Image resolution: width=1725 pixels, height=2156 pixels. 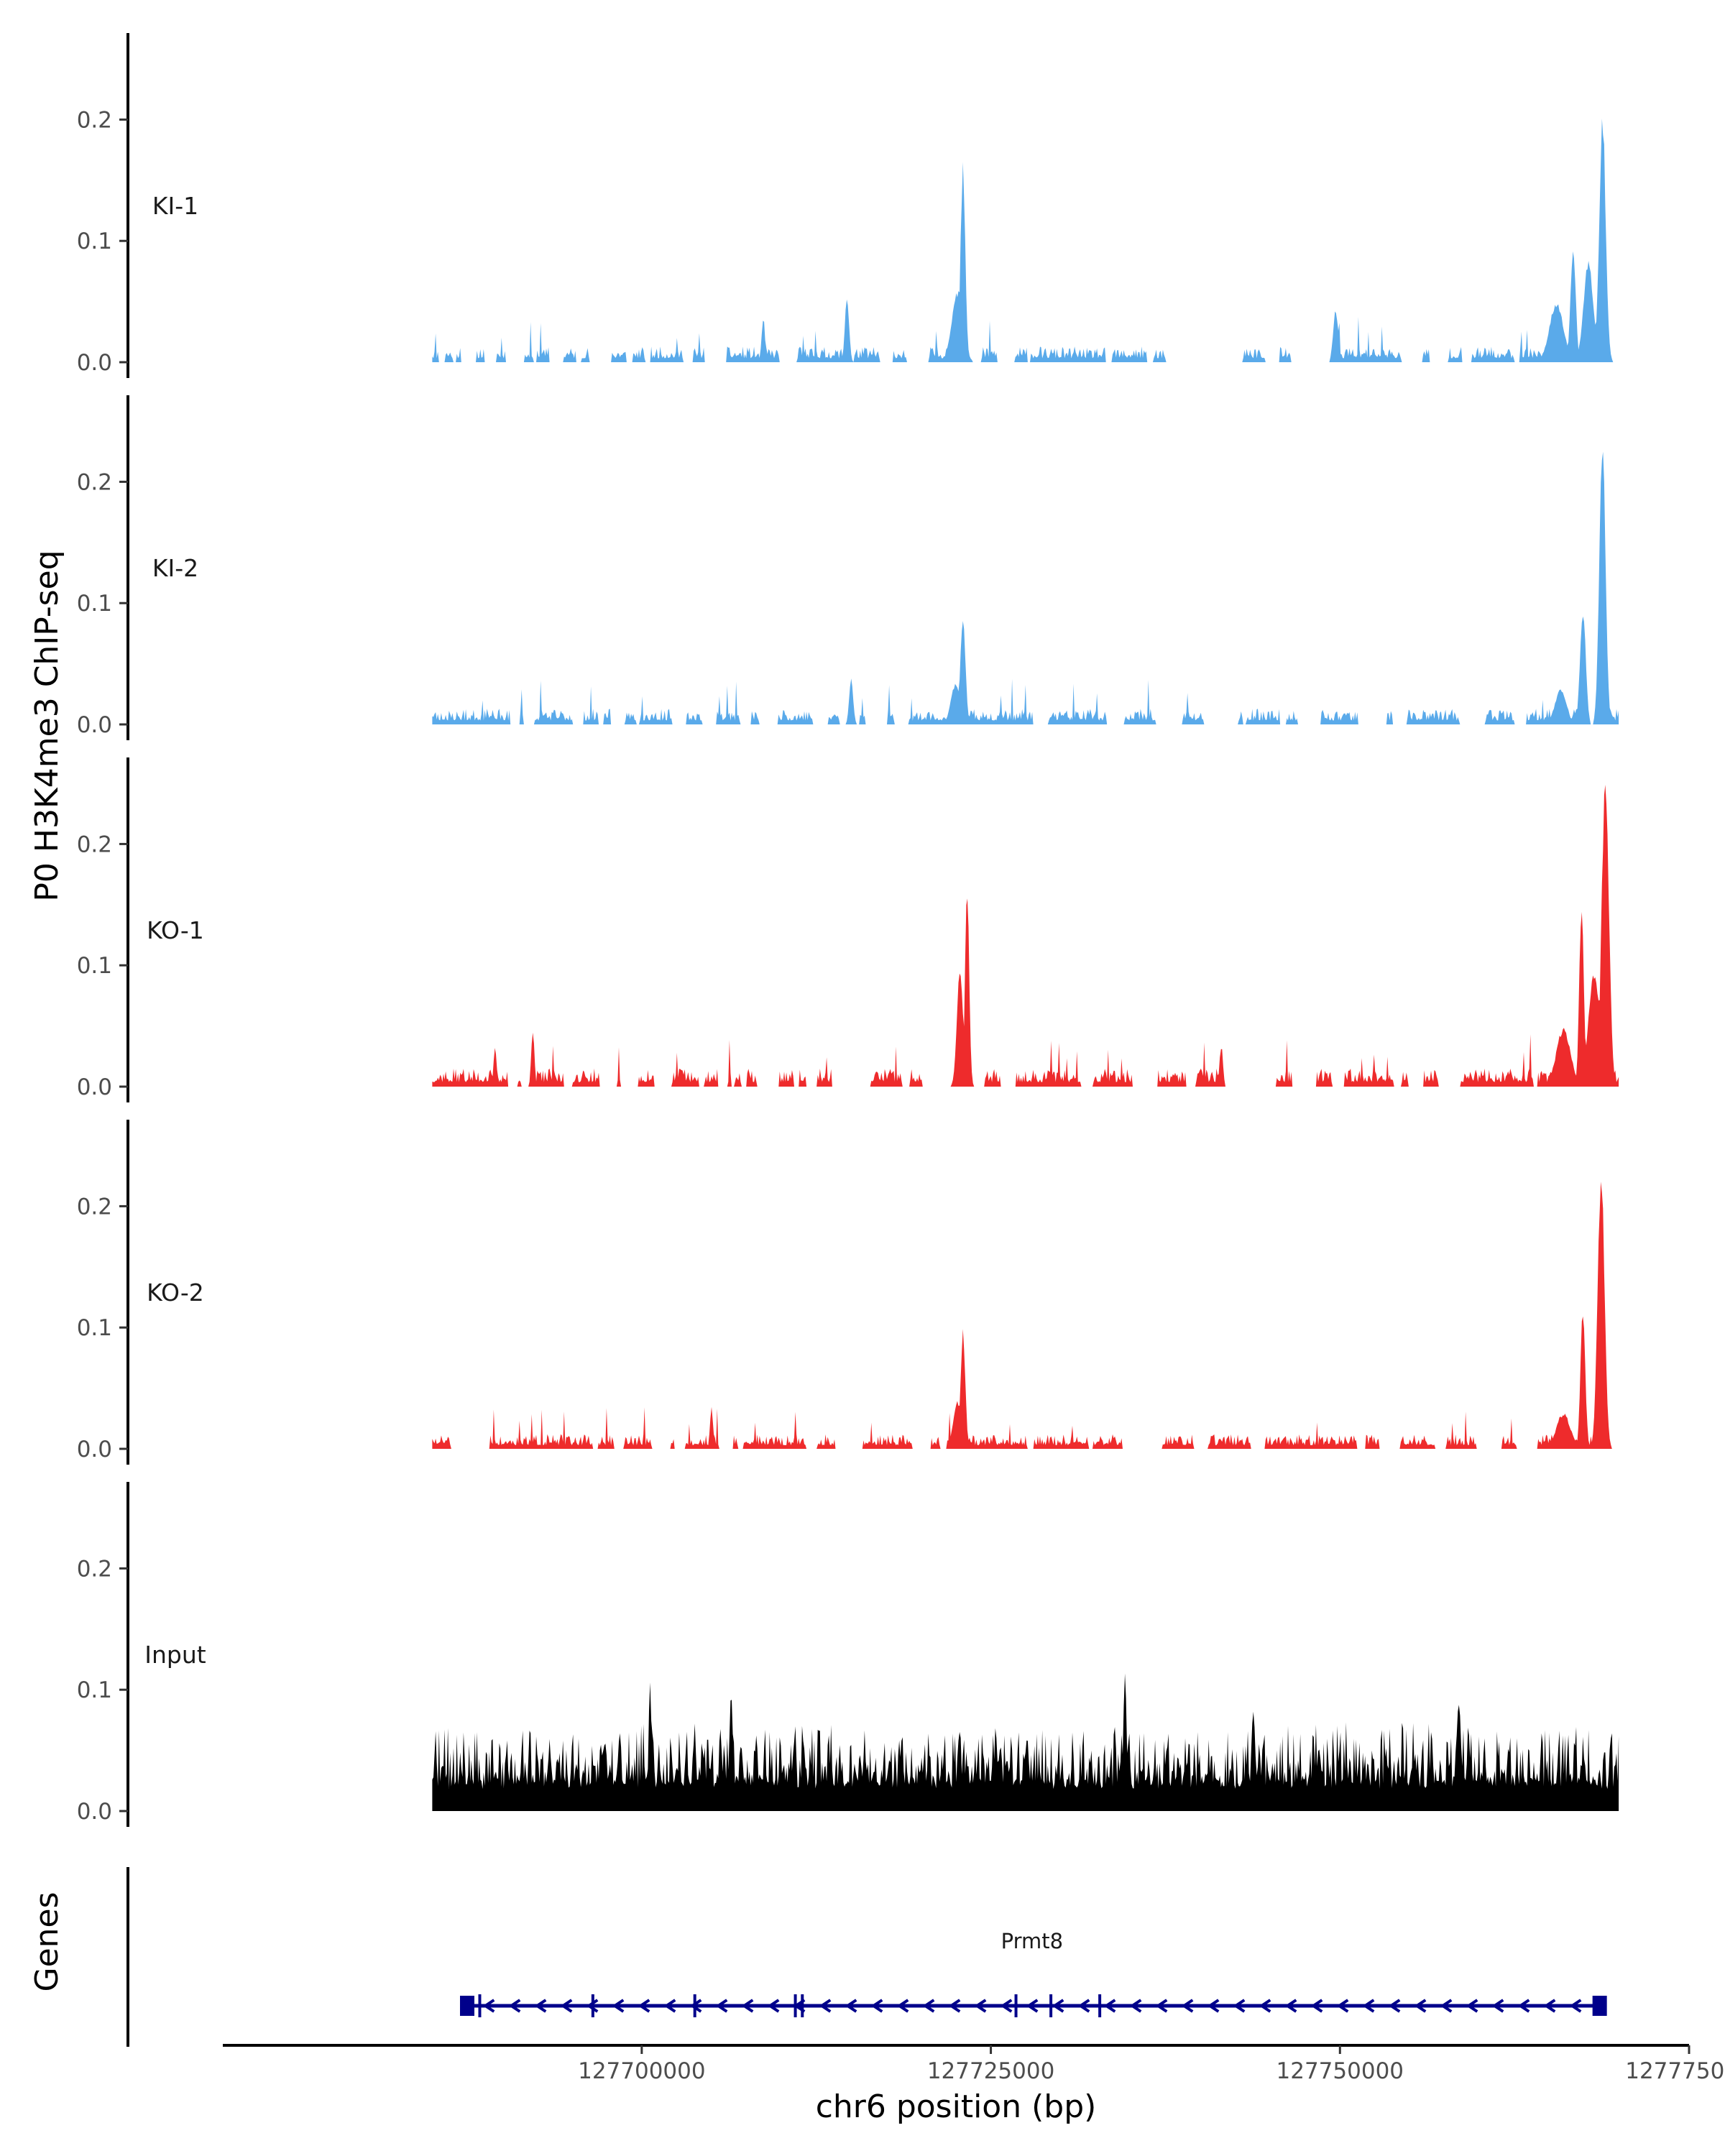 I want to click on track-ko-1: 0.0 0.1 0.2 KO-1, so click(x=848, y=930).